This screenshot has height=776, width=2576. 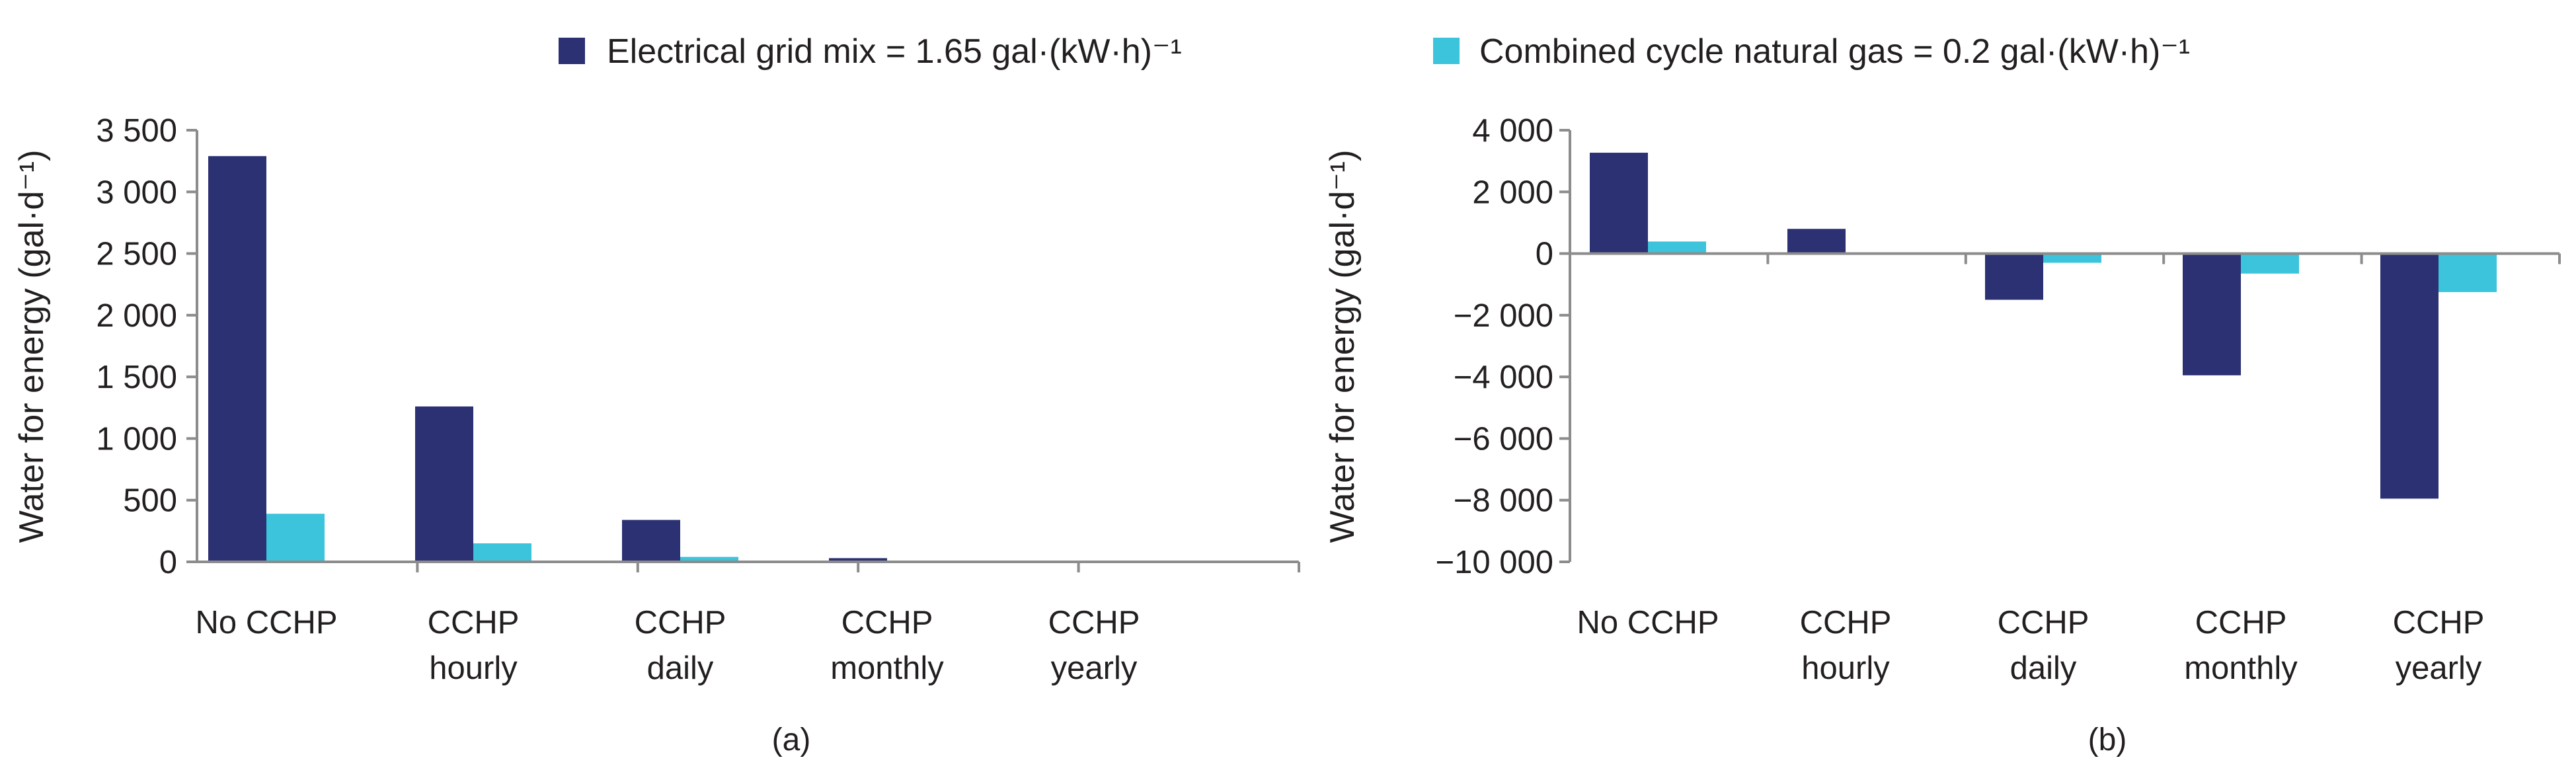 I want to click on bar-series2-cat4, so click(x=2270, y=263).